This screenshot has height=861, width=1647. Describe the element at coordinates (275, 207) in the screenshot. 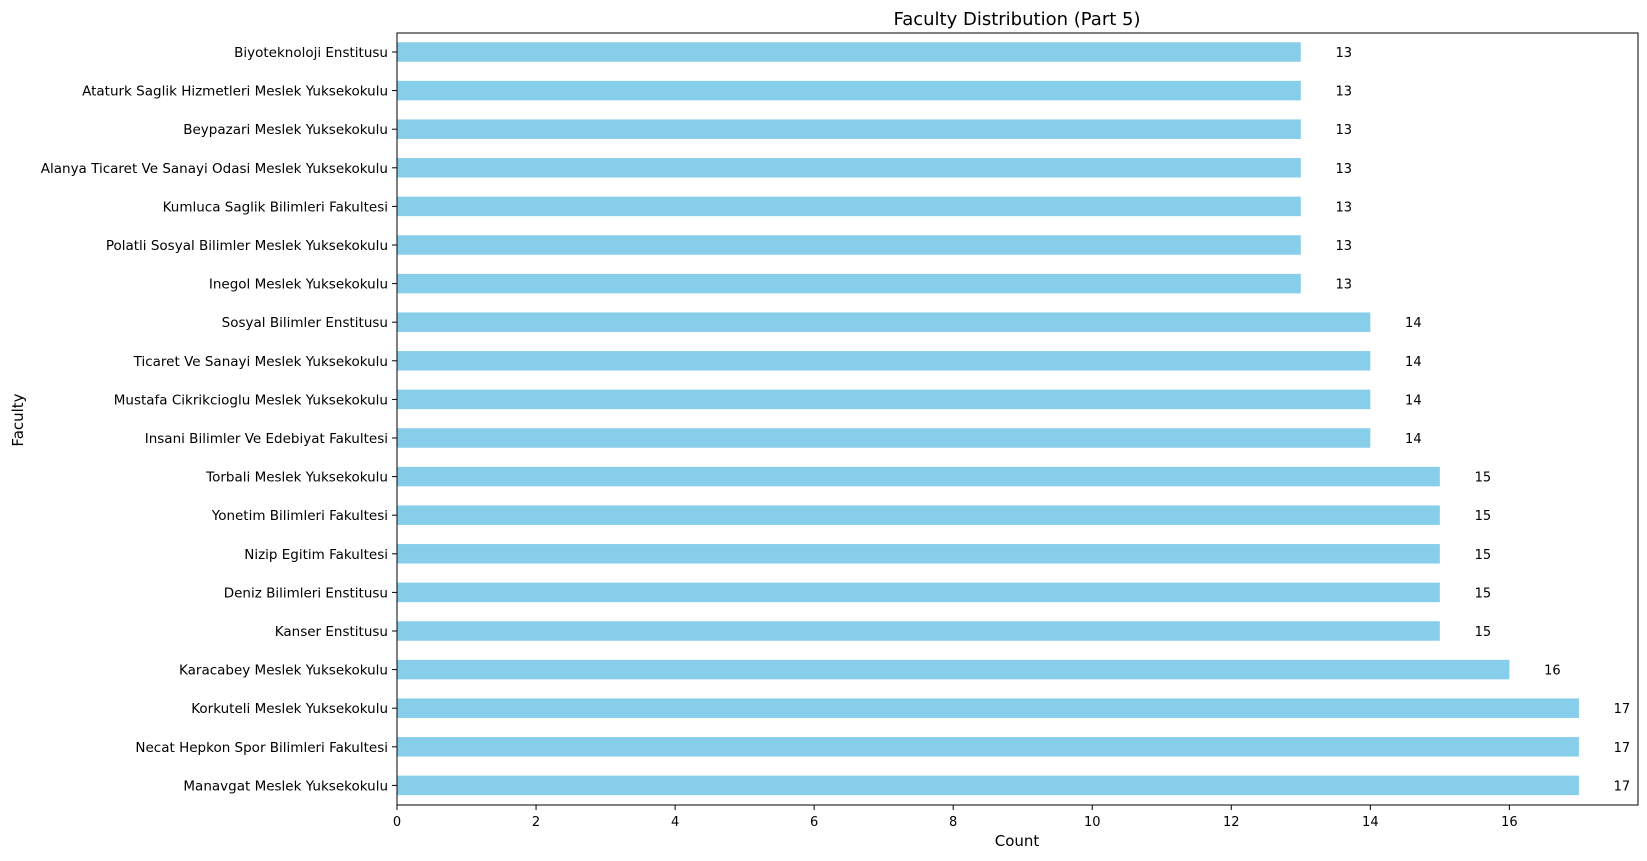

I see `y-tick-label: Kumluca Saglik Bilimleri Fakultesi` at that location.